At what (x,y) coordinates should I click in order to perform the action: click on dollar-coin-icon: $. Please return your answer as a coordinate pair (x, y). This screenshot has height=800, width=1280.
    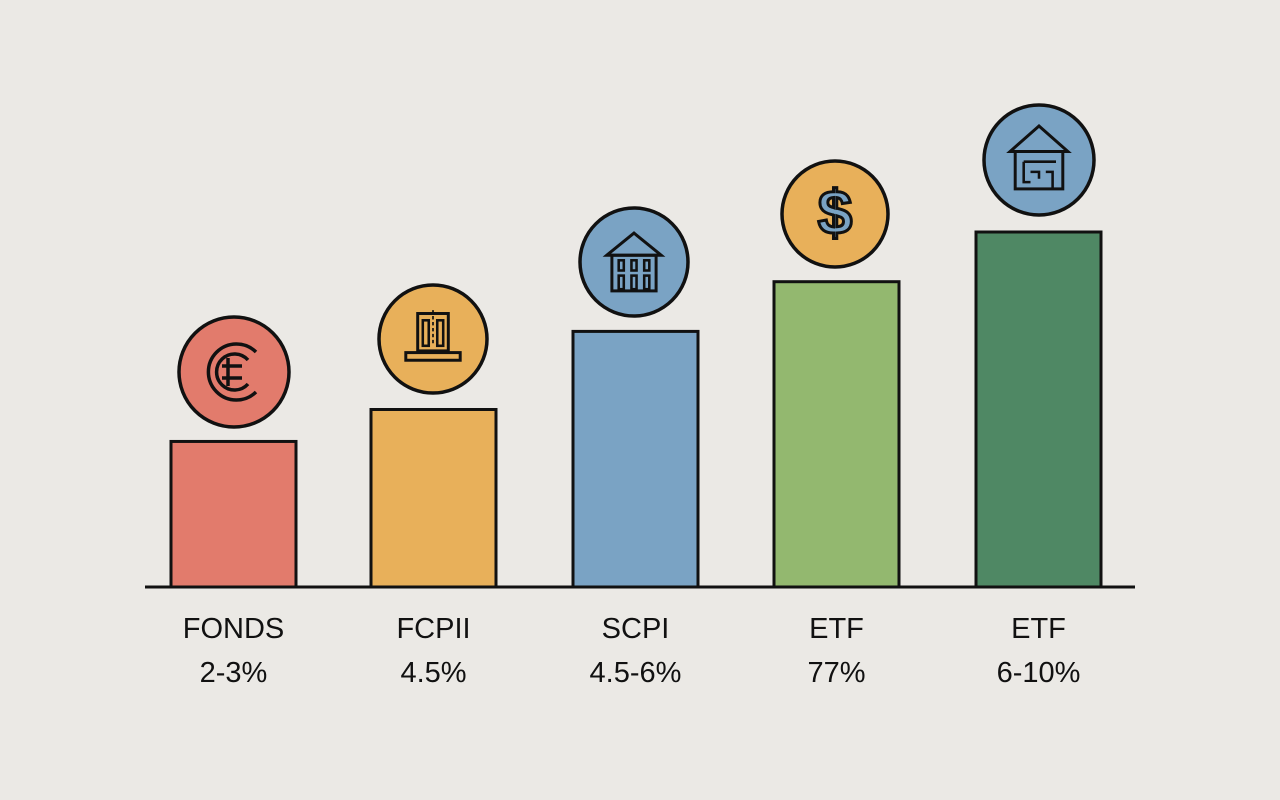
    Looking at the image, I should click on (835, 214).